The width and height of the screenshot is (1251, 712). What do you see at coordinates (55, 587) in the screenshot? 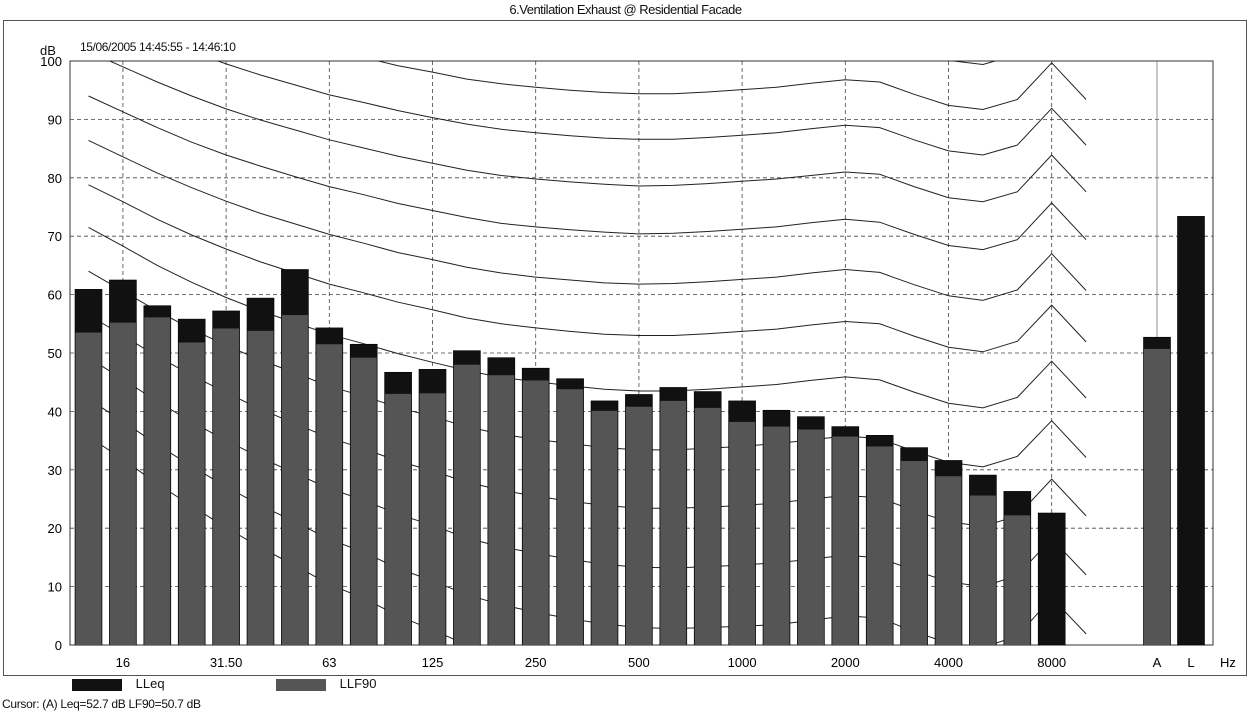
I see `y-tick-label: 10` at bounding box center [55, 587].